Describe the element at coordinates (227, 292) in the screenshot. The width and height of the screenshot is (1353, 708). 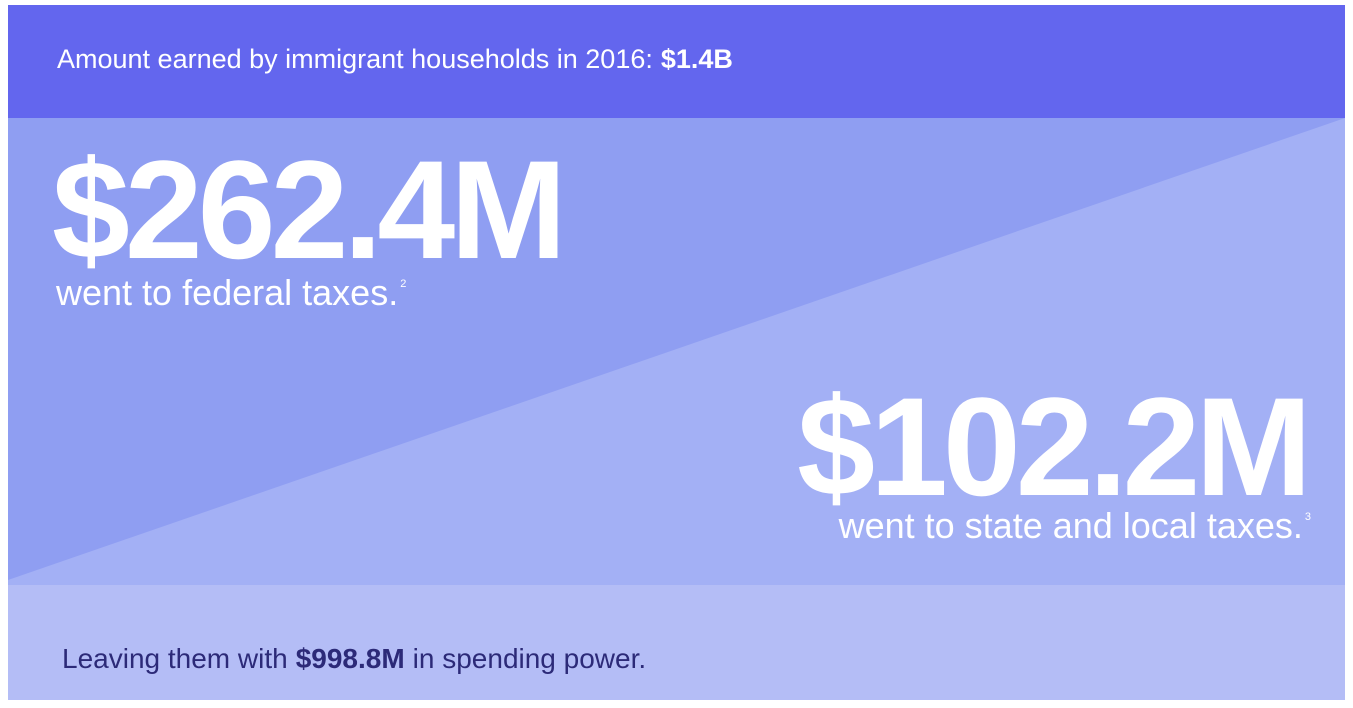
I see `federal-label: went to federal taxes.` at that location.